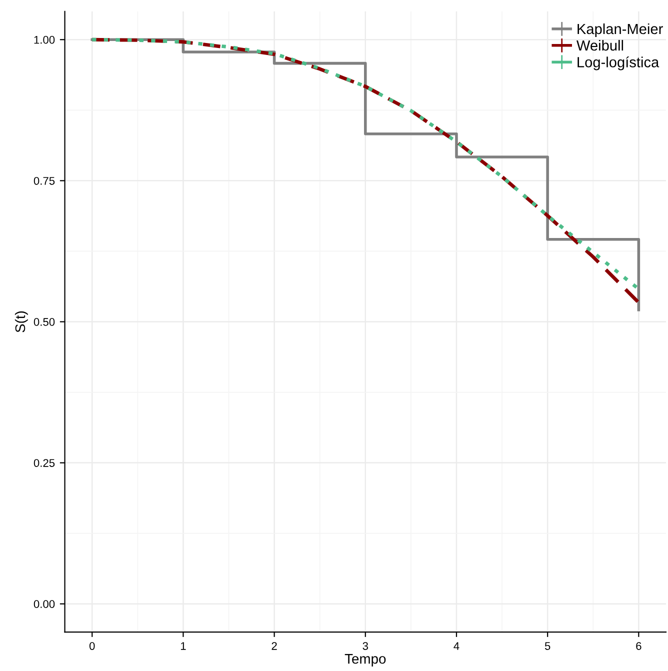 The image size is (668, 671). What do you see at coordinates (44, 322) in the screenshot?
I see `y-tick-label: 0.50` at bounding box center [44, 322].